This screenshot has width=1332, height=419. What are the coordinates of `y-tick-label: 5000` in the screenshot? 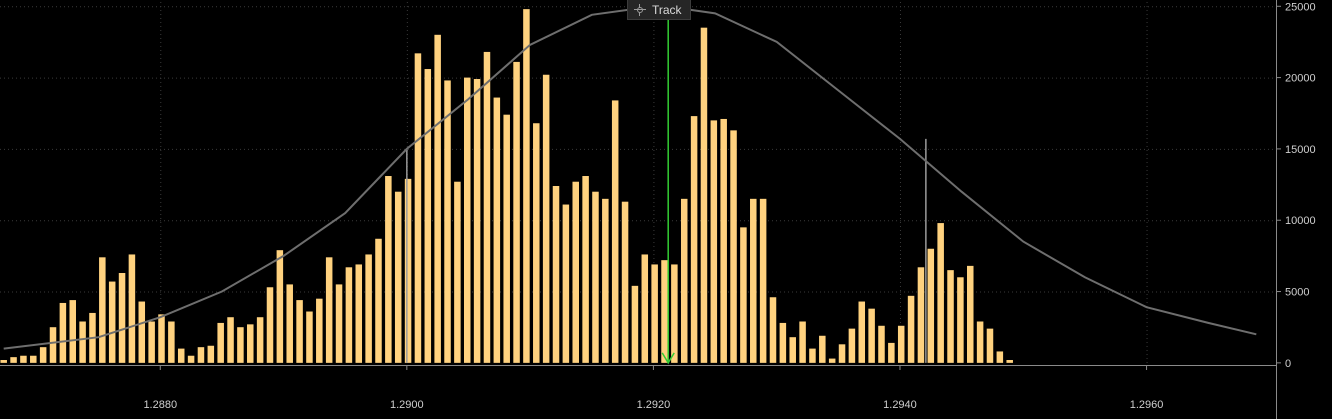 It's located at (1297, 293).